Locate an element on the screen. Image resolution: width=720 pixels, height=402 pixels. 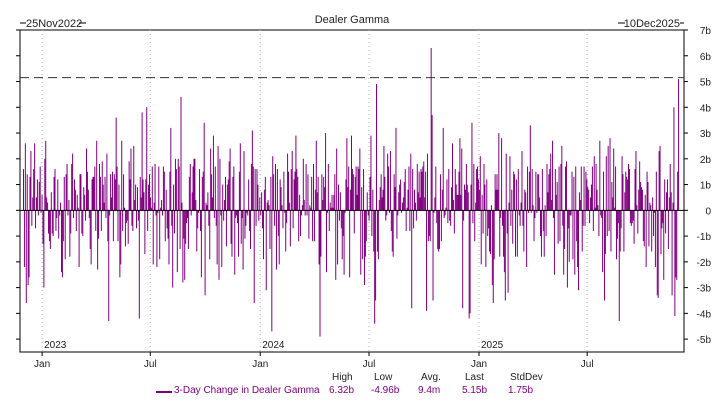
y-tick-label: -4b is located at coordinates (704, 314).